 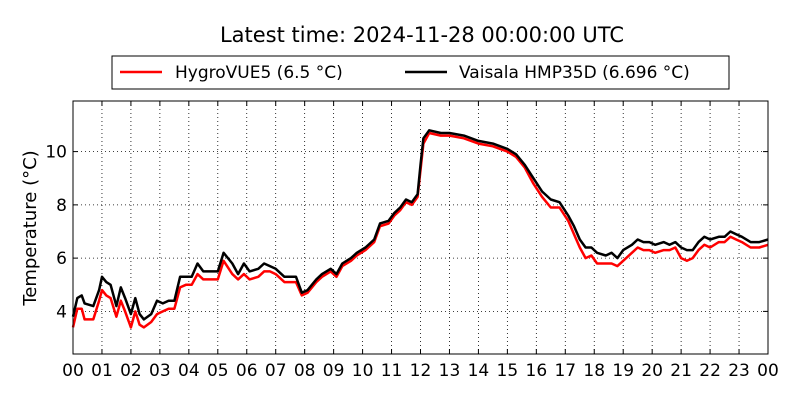 I want to click on x-tick-label: 20, so click(x=652, y=371).